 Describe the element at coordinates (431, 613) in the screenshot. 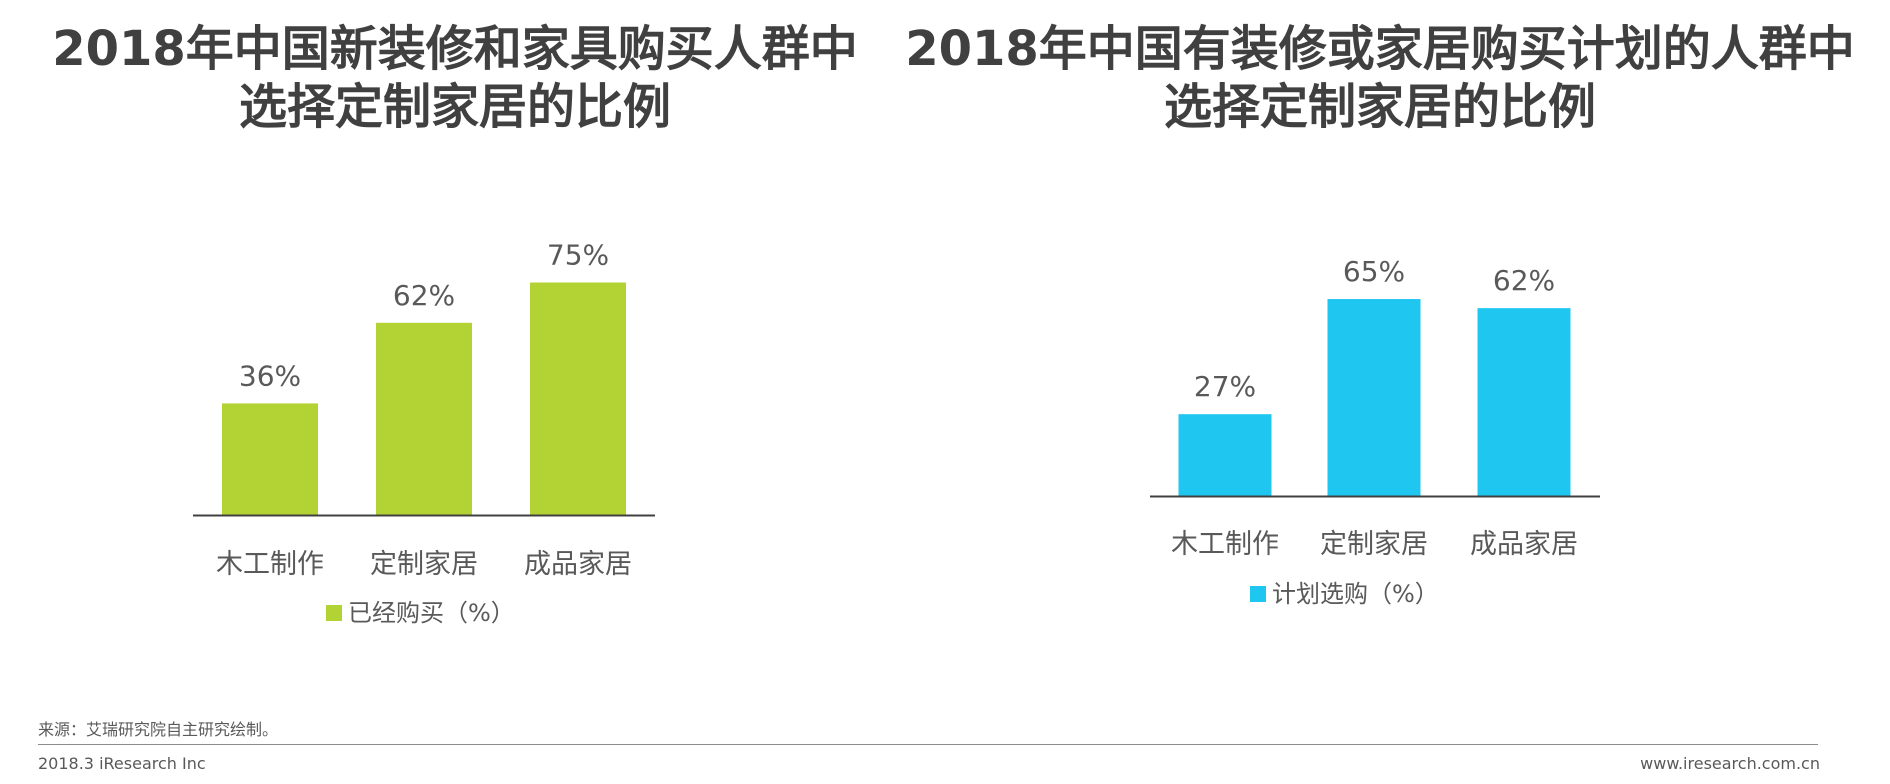

I see `purchased-legend-label: 已经购买（%）` at that location.